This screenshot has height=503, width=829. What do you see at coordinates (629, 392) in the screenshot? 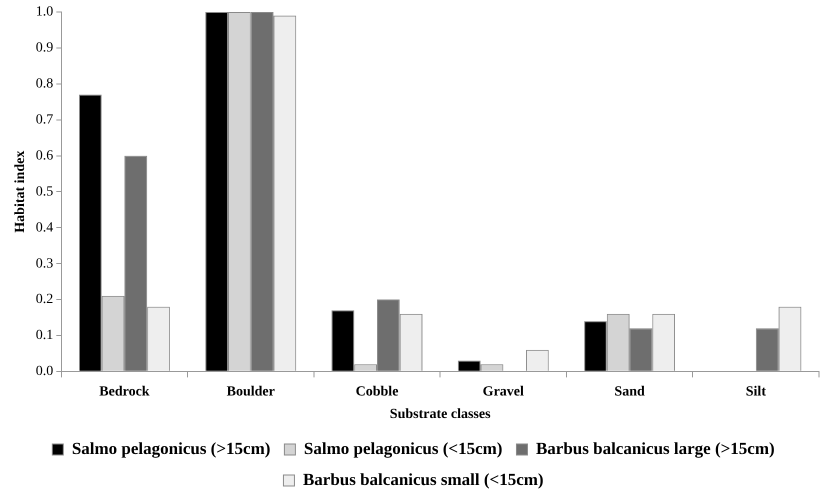
I see `x-tick-label: Sand` at bounding box center [629, 392].